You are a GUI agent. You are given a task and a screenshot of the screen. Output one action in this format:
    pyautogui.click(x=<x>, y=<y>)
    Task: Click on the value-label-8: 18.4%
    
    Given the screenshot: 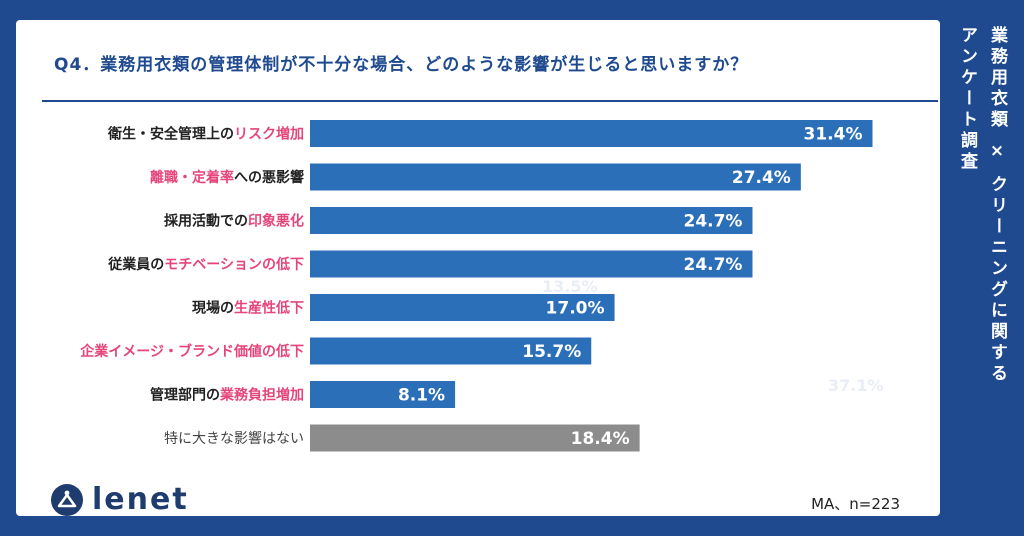 What is the action you would take?
    pyautogui.click(x=600, y=439)
    